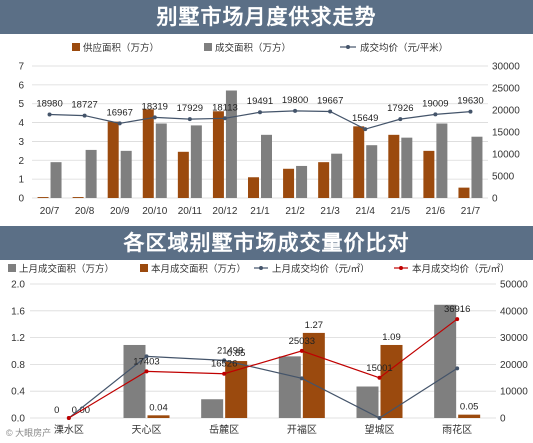 Image resolution: width=533 pixels, height=443 pixels. What do you see at coordinates (21, 199) in the screenshot?
I see `y-tick-label: 0` at bounding box center [21, 199].